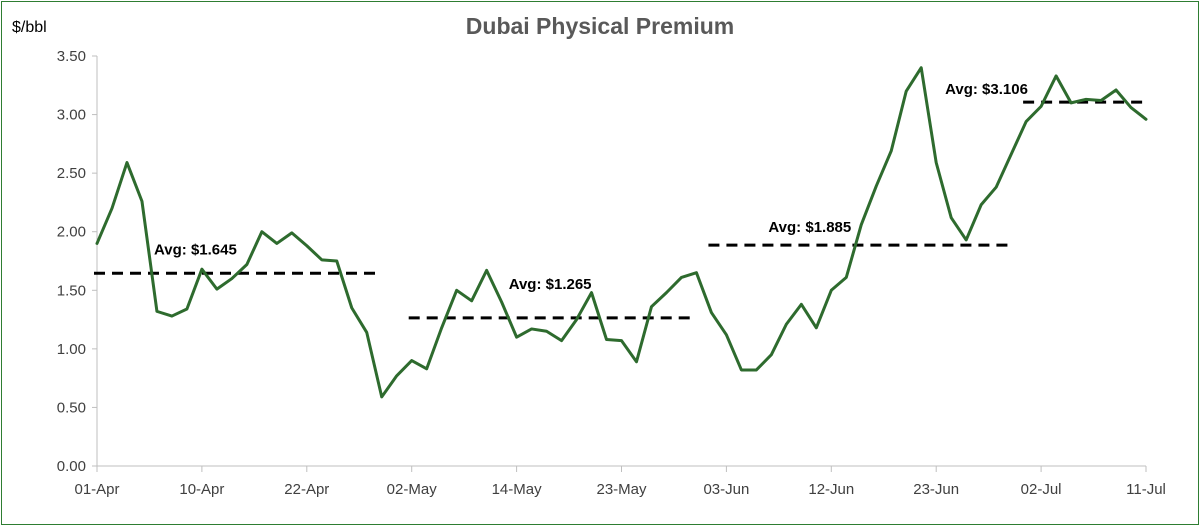 The height and width of the screenshot is (526, 1200). Describe the element at coordinates (1146, 489) in the screenshot. I see `x-tick-label: 11-Jul` at that location.